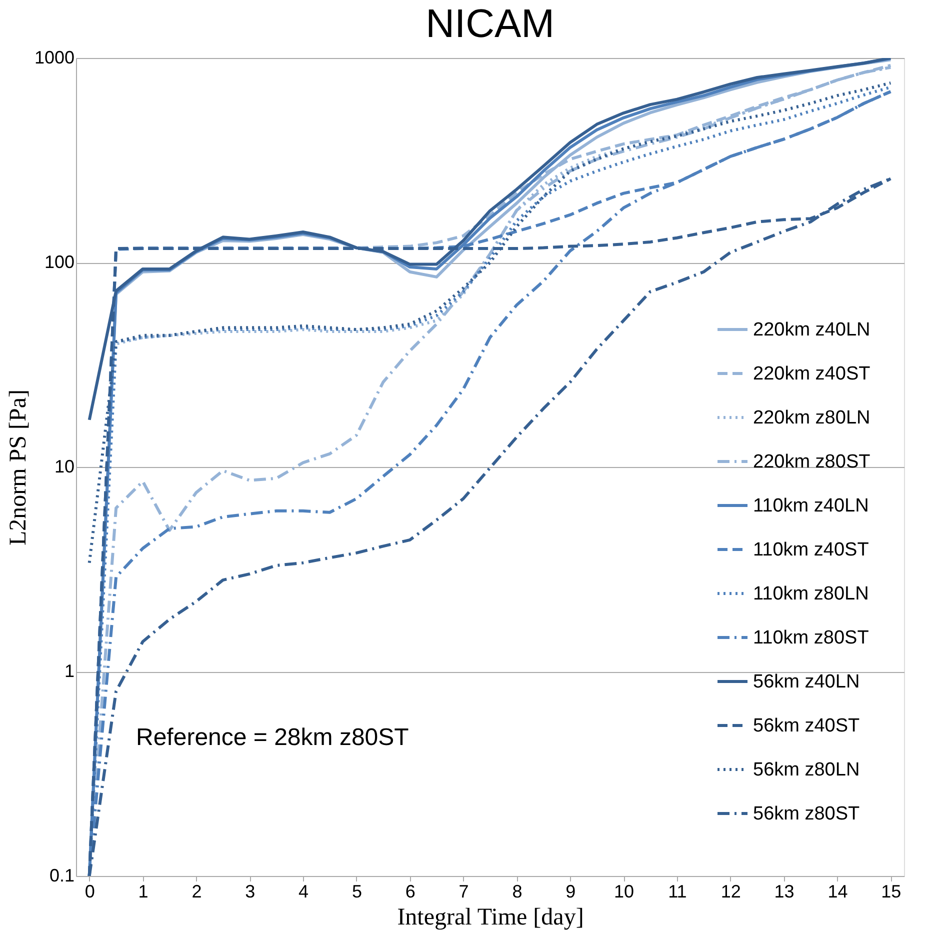 This screenshot has width=944, height=934. I want to click on x-tick-label: 8, so click(517, 892).